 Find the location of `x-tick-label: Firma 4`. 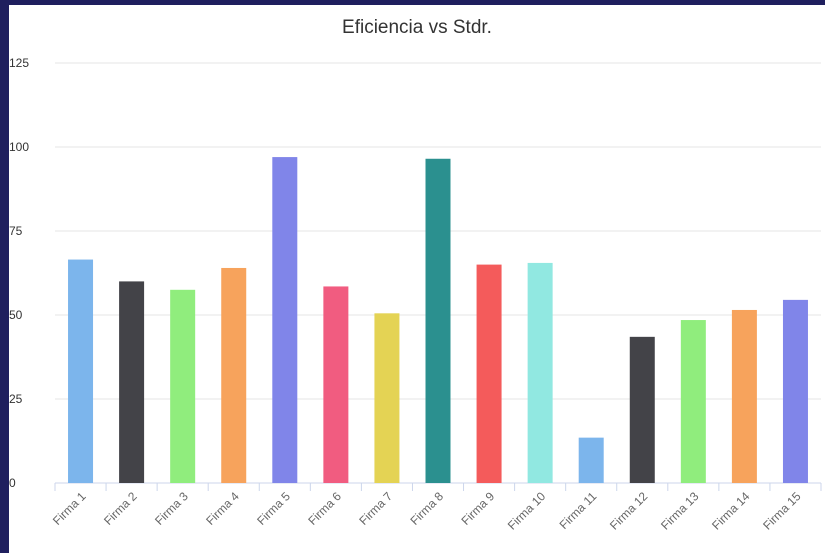

x-tick-label: Firma 4 is located at coordinates (222, 508).